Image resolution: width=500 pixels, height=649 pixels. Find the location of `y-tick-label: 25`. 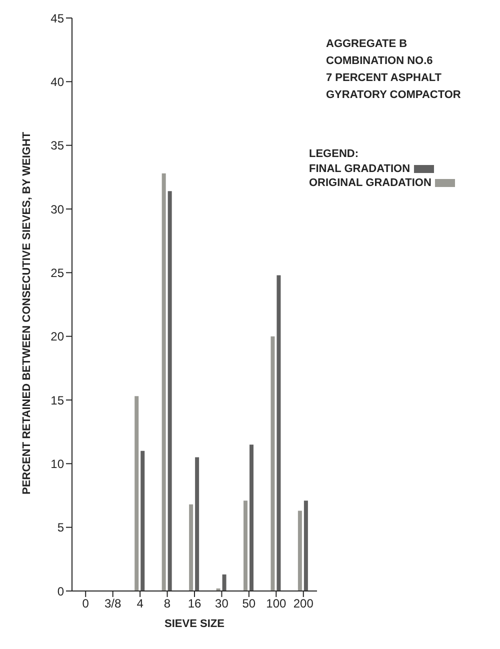

y-tick-label: 25 is located at coordinates (57, 273).